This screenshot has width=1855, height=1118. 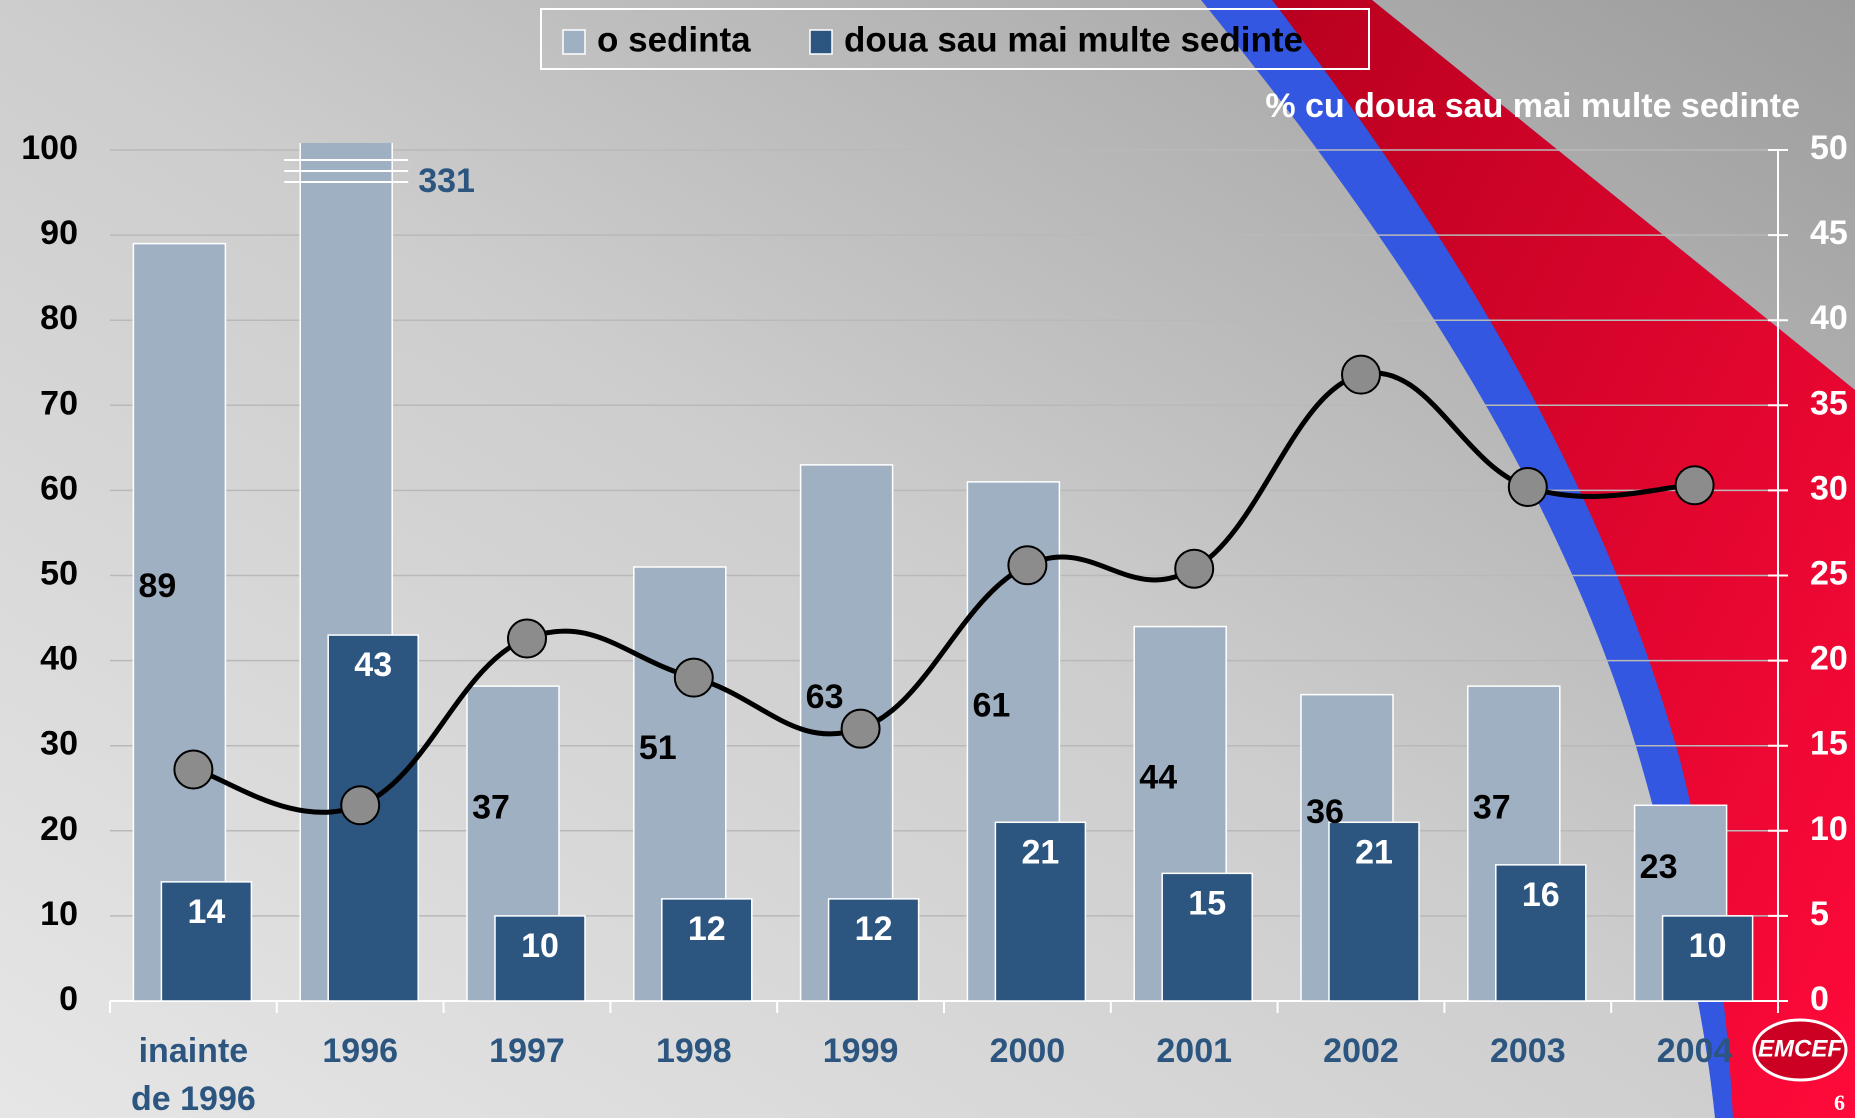 What do you see at coordinates (1194, 1051) in the screenshot?
I see `x-tick-label: 2001` at bounding box center [1194, 1051].